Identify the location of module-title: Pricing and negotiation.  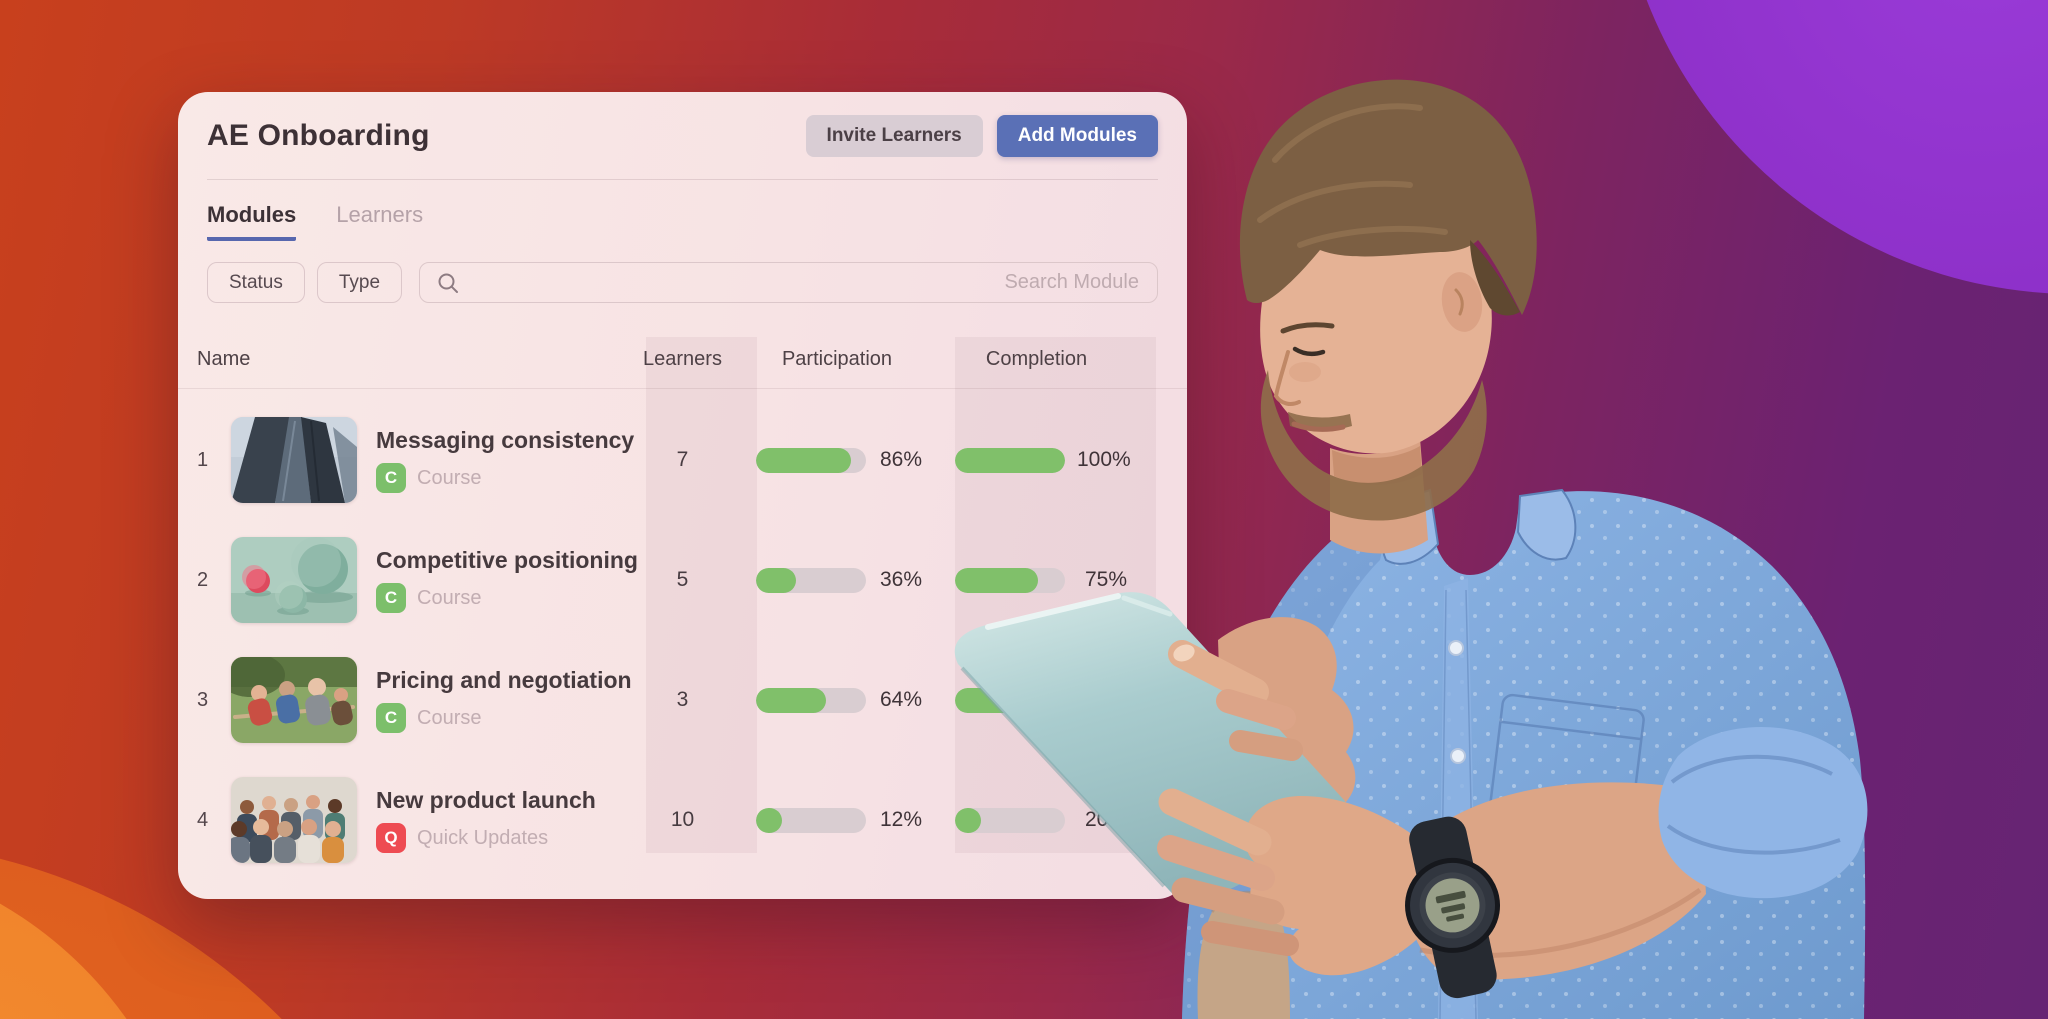
(504, 680).